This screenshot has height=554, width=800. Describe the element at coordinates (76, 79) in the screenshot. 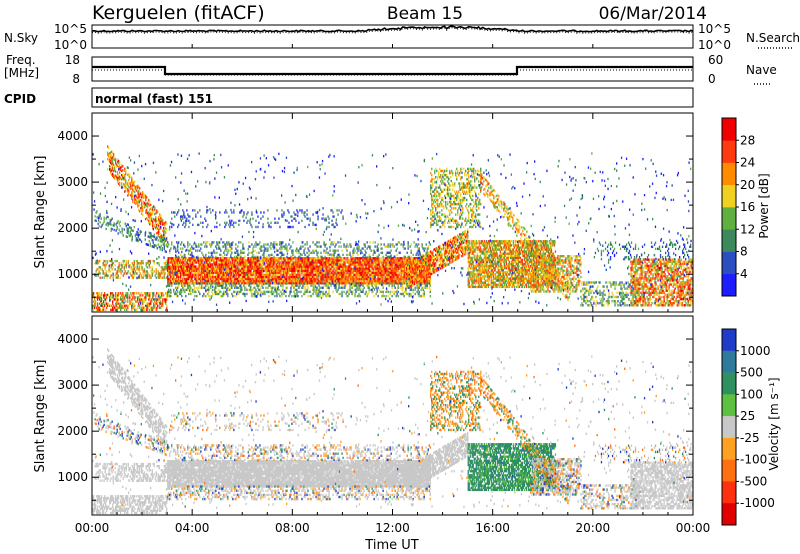

I see `freq-tick-bottom: 8` at that location.